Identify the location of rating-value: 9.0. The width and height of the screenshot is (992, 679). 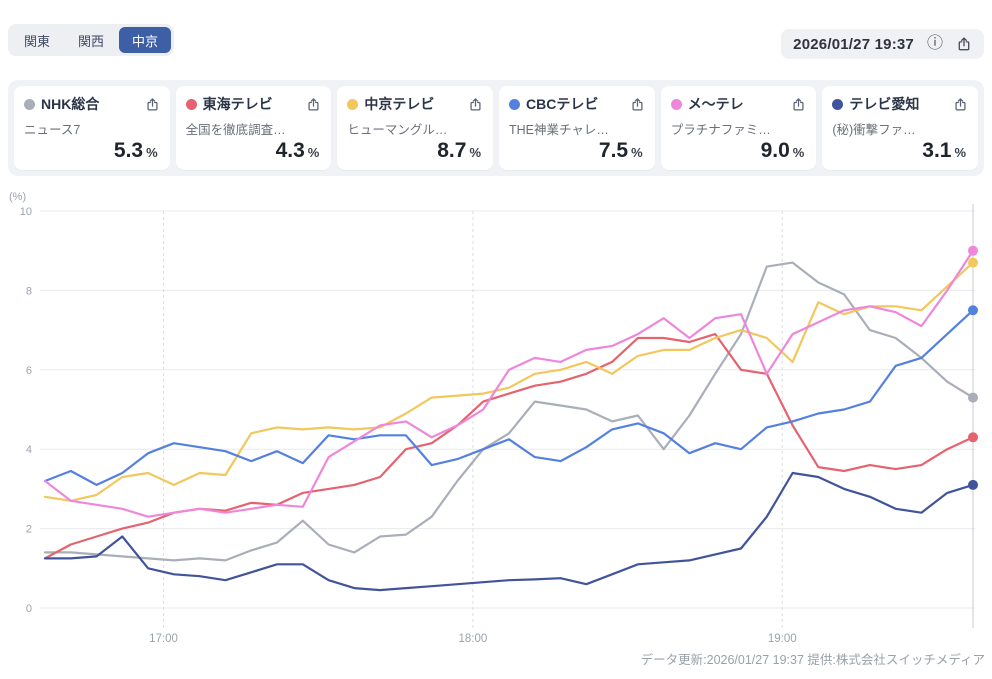
(775, 150).